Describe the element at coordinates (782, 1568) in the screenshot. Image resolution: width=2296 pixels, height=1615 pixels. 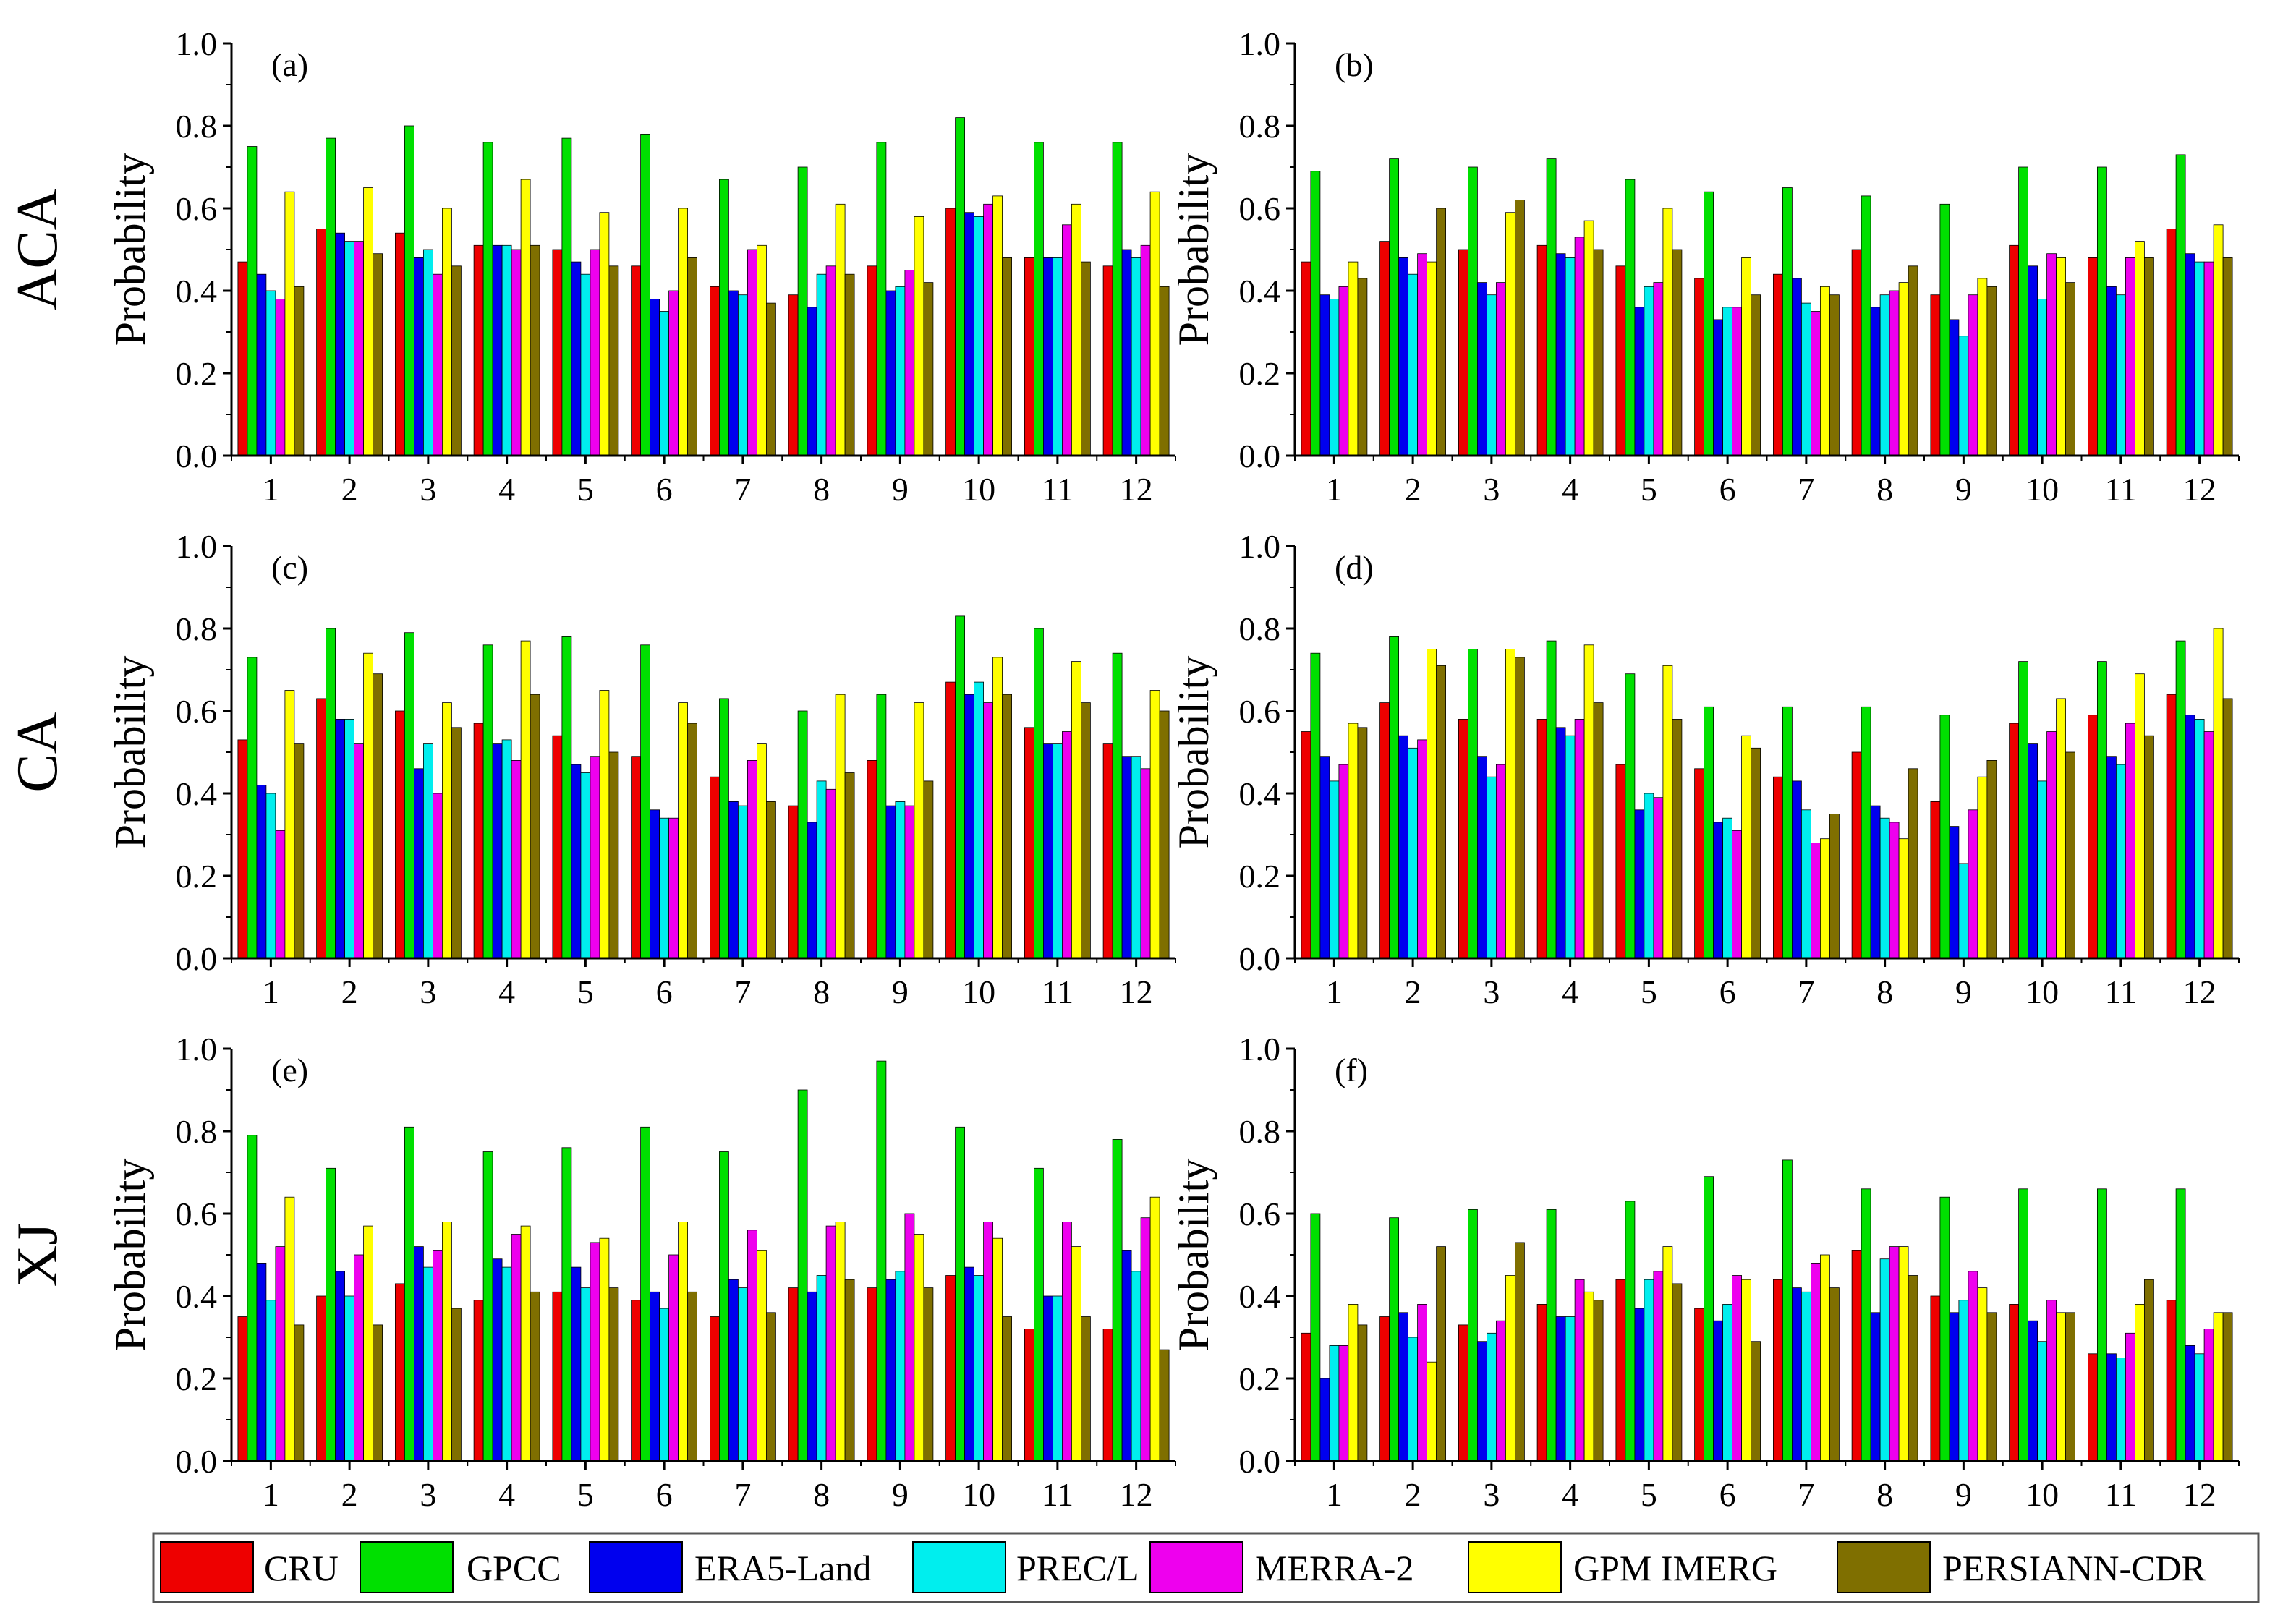
I see `legend-label-era5-land: ERA5-Land` at that location.